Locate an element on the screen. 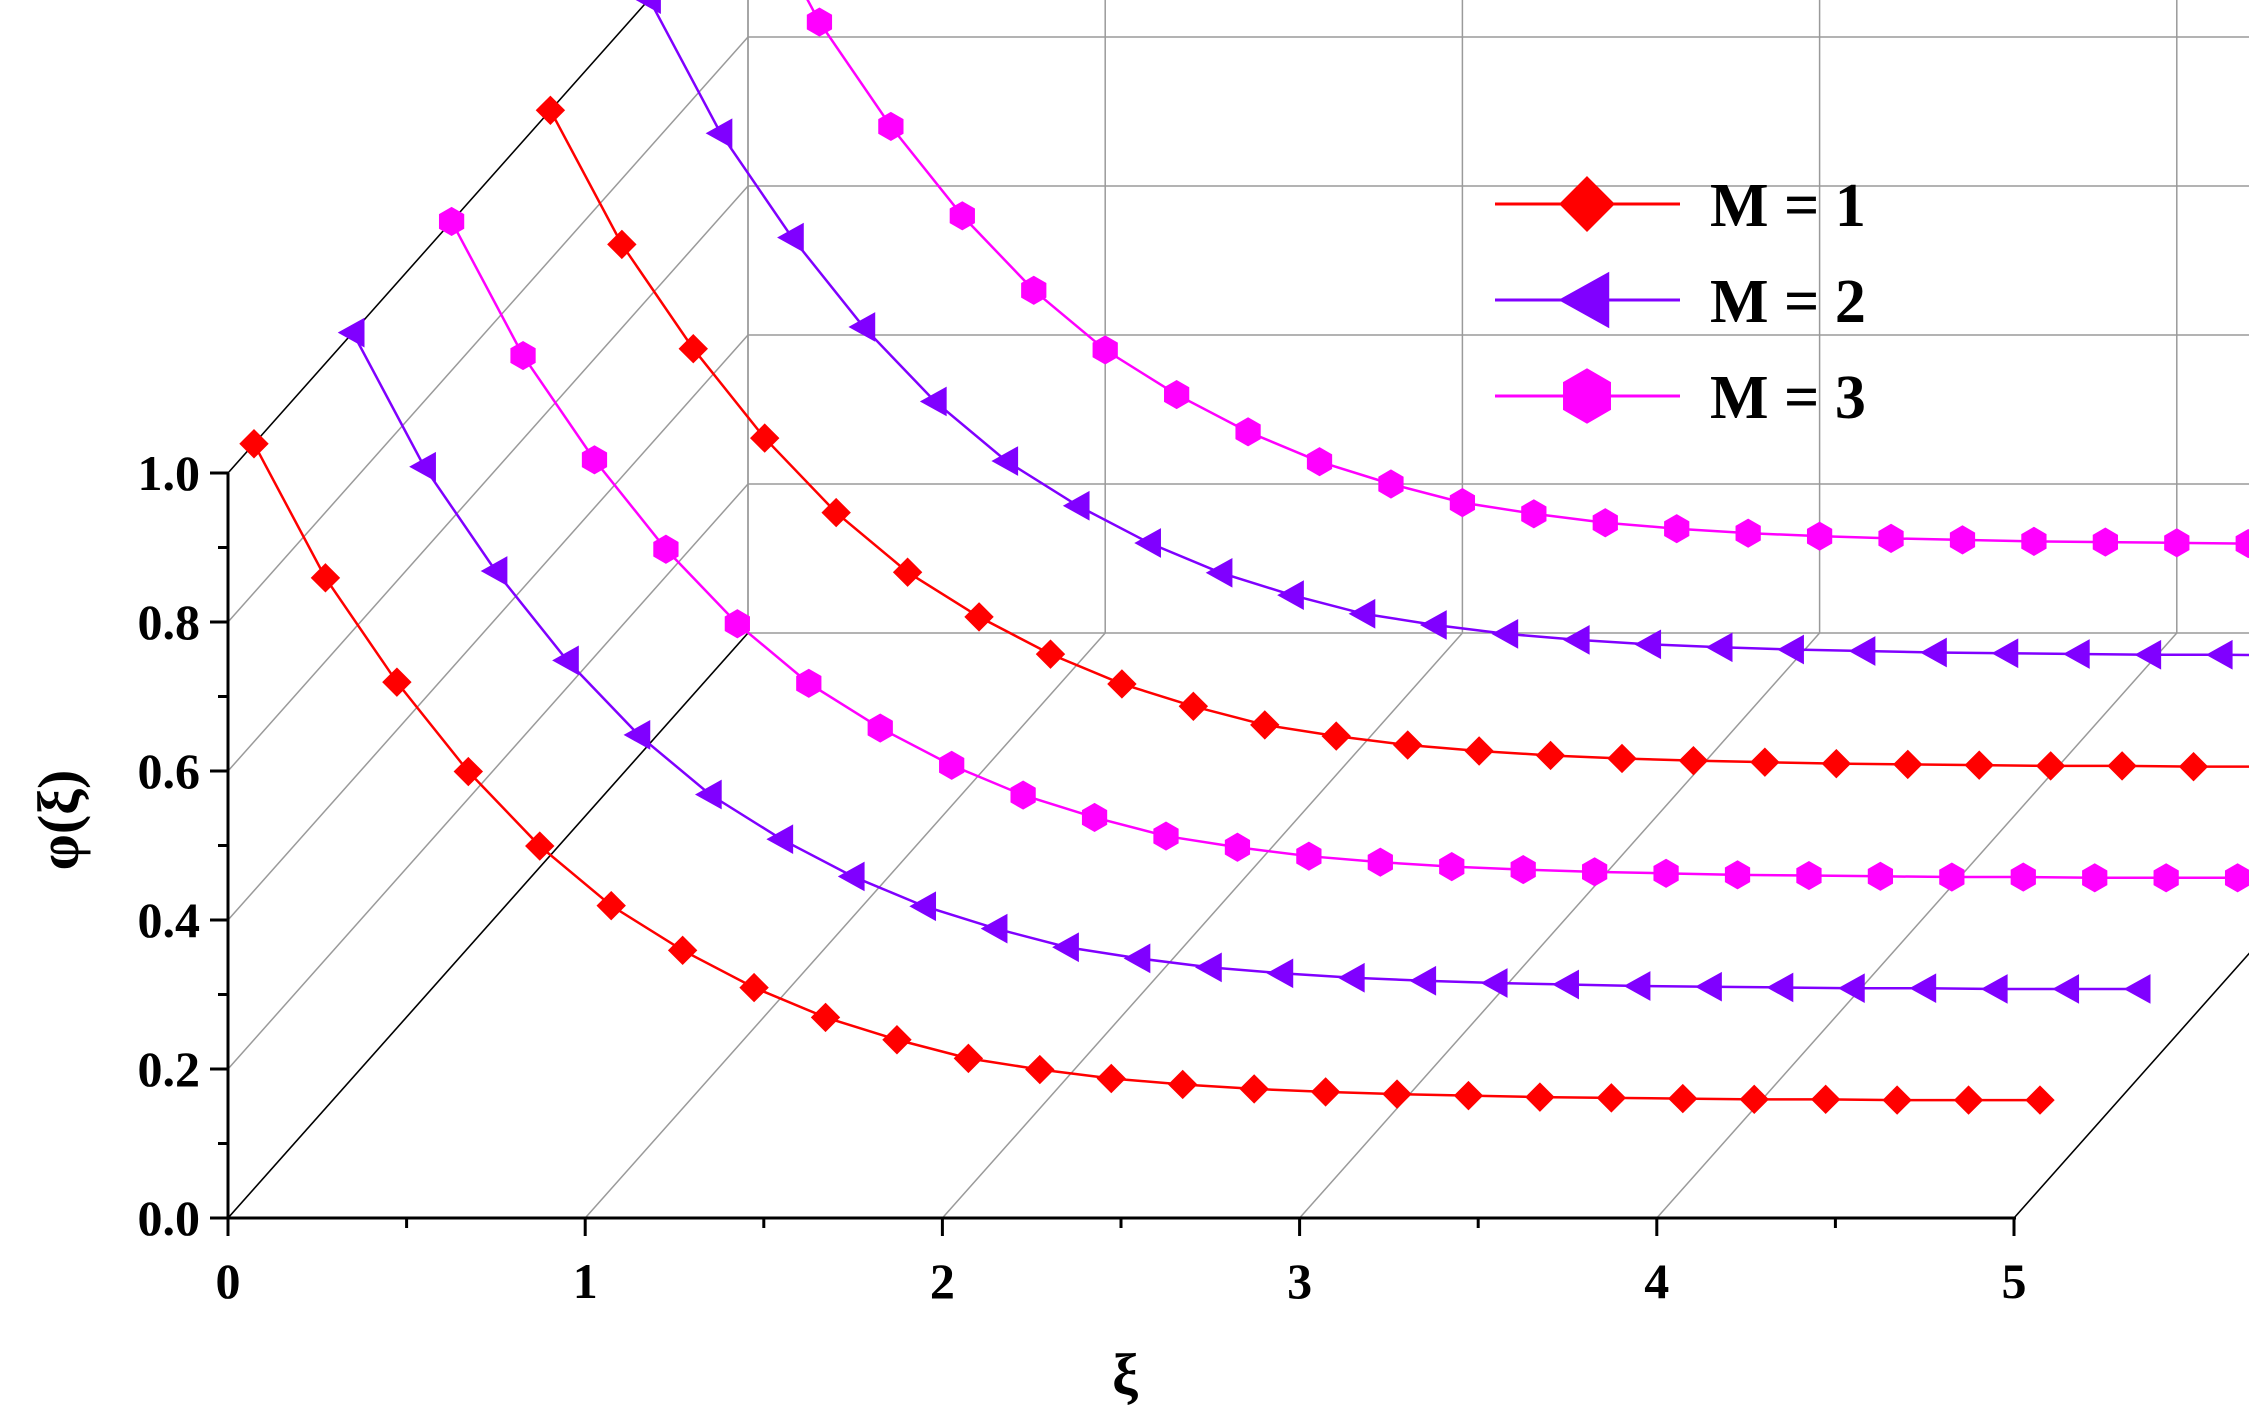 This screenshot has width=2249, height=1414. legend-entry: M = 1 is located at coordinates (1680, 206).